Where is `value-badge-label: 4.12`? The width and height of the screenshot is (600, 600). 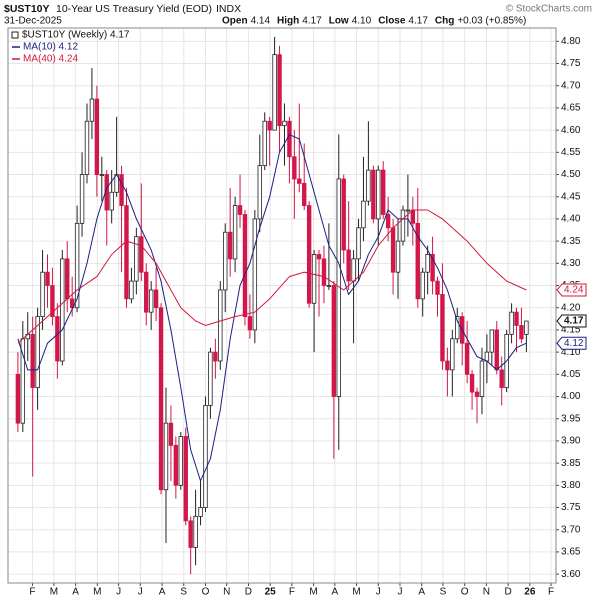
value-badge-label: 4.12 is located at coordinates (574, 343).